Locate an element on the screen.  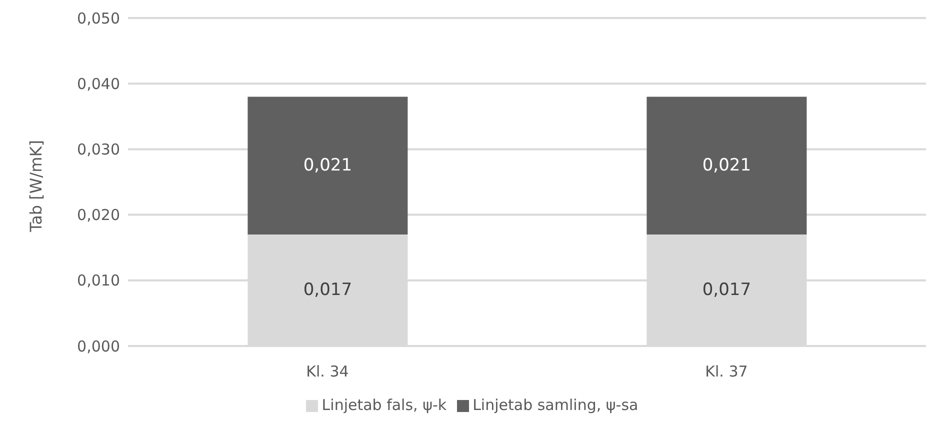
y-tick-label: 0,050 is located at coordinates (98, 18).